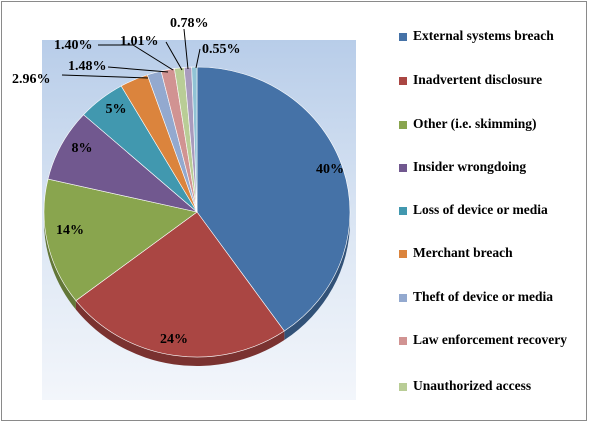 The width and height of the screenshot is (590, 424). What do you see at coordinates (189, 23) in the screenshot?
I see `slice-label-9: 0.78%` at bounding box center [189, 23].